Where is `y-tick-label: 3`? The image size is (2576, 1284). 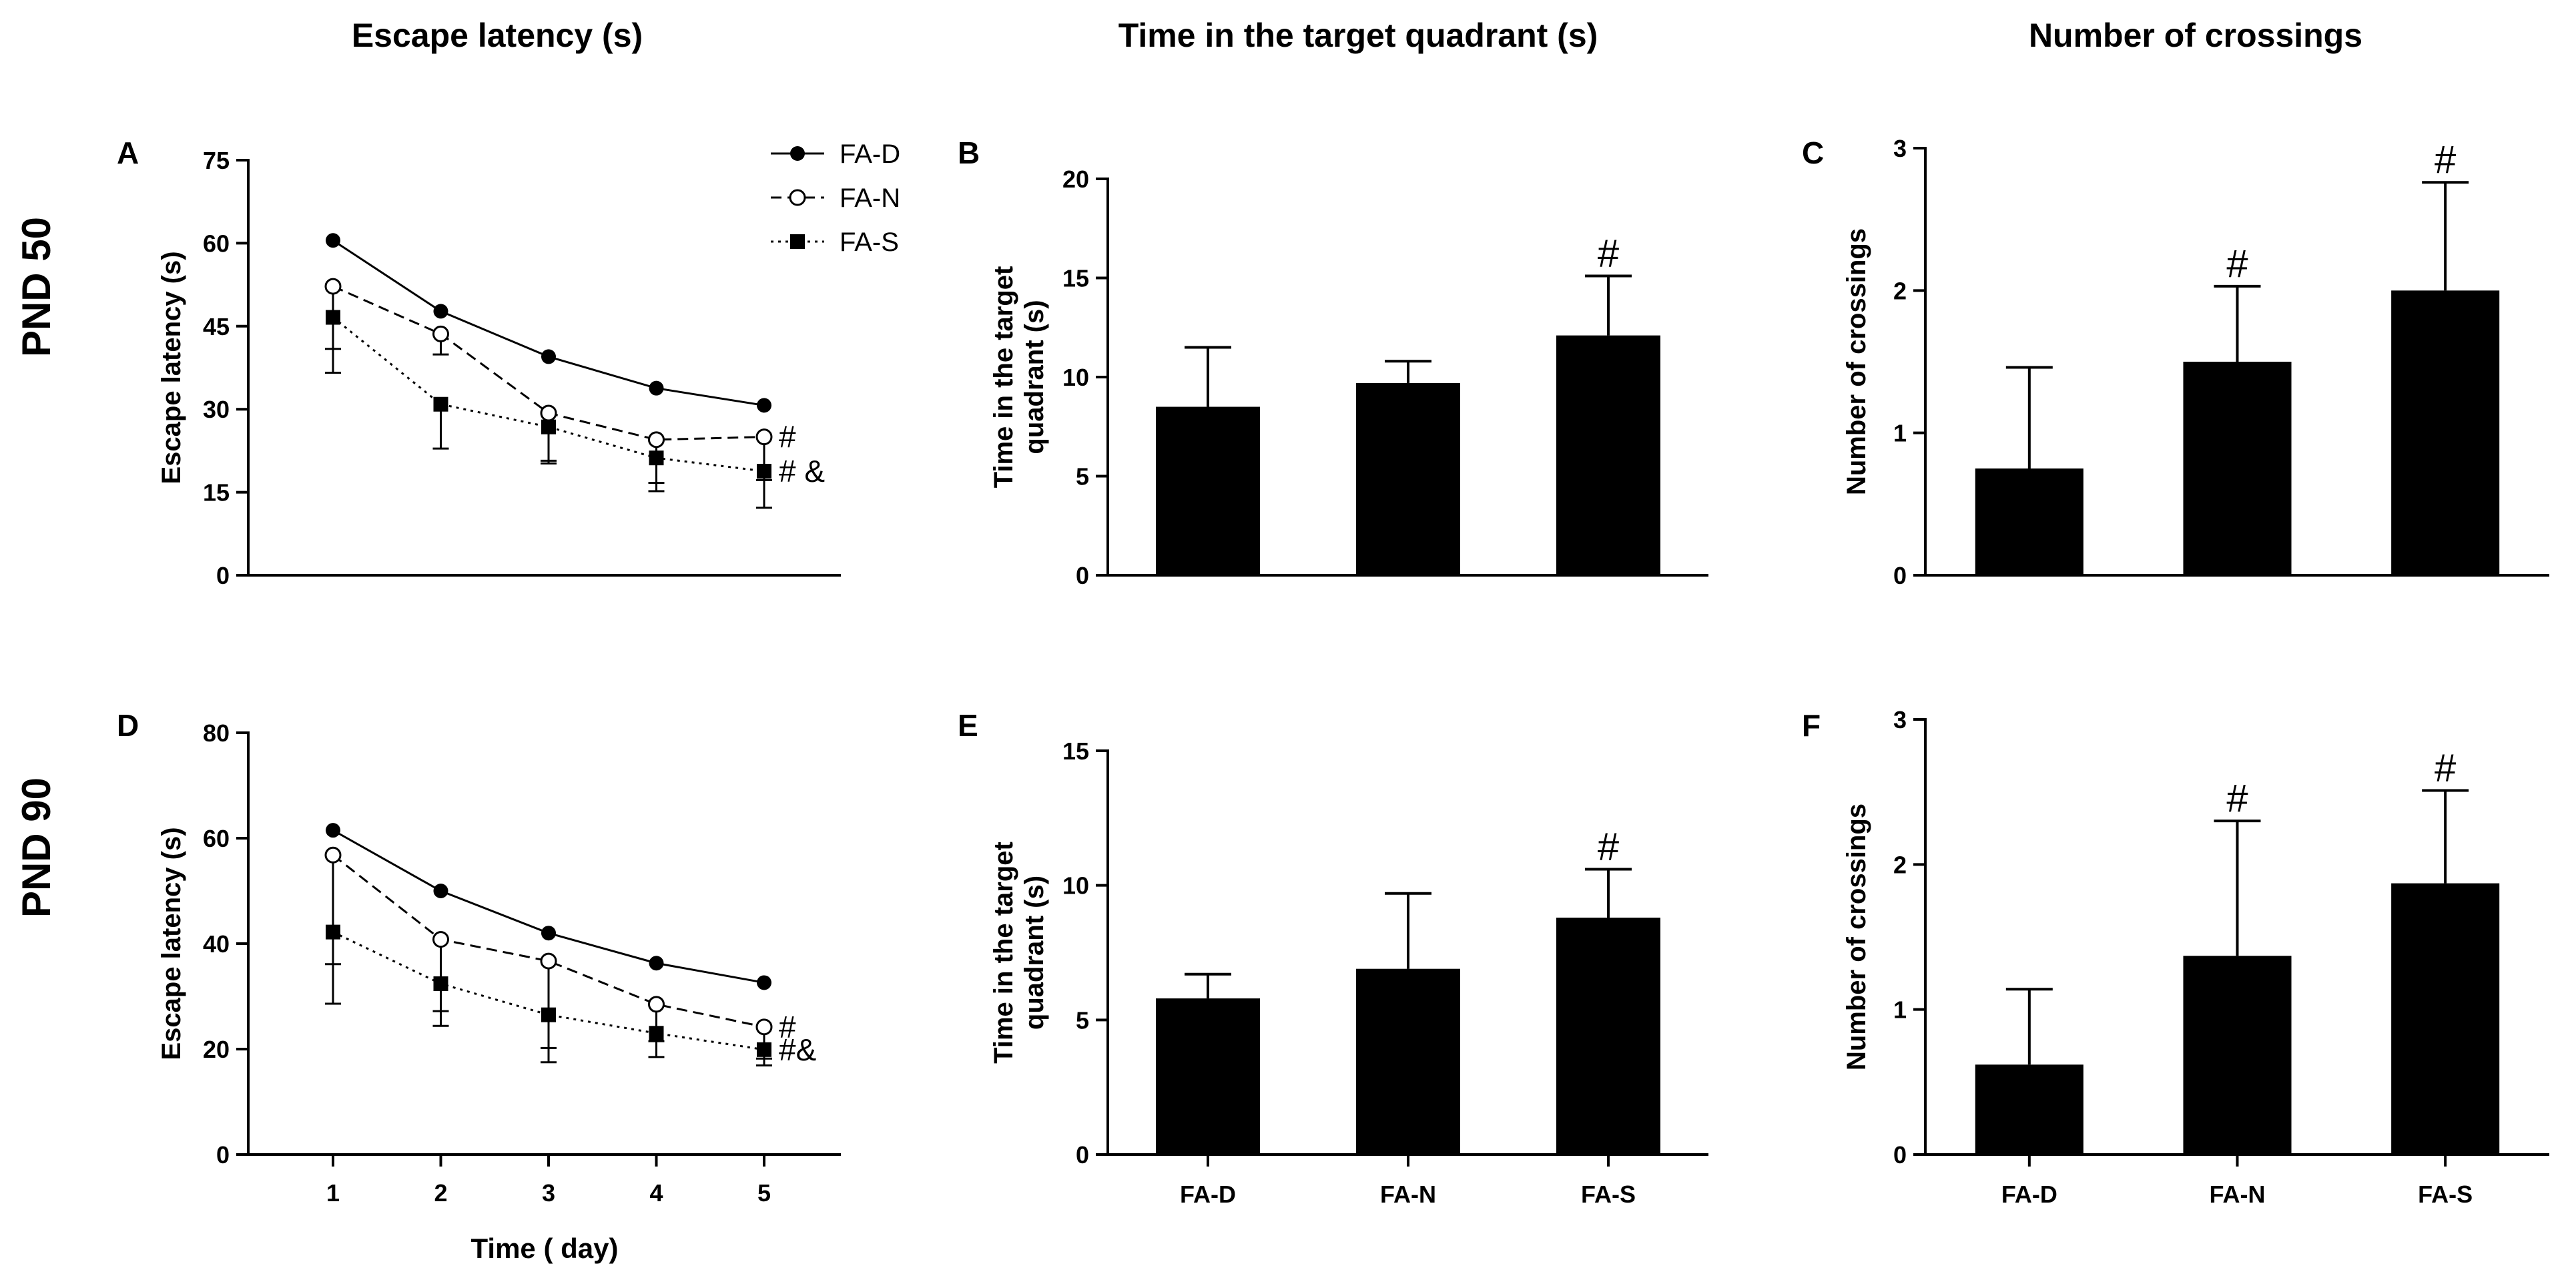
y-tick-label: 3 is located at coordinates (1900, 148).